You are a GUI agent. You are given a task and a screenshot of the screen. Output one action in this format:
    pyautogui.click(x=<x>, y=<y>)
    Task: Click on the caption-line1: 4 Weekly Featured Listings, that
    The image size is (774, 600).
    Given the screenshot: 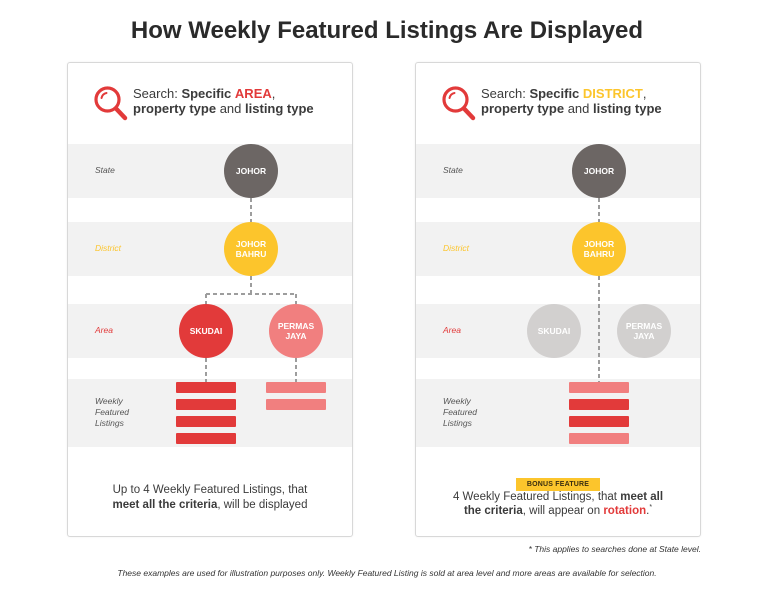 What is the action you would take?
    pyautogui.click(x=535, y=497)
    